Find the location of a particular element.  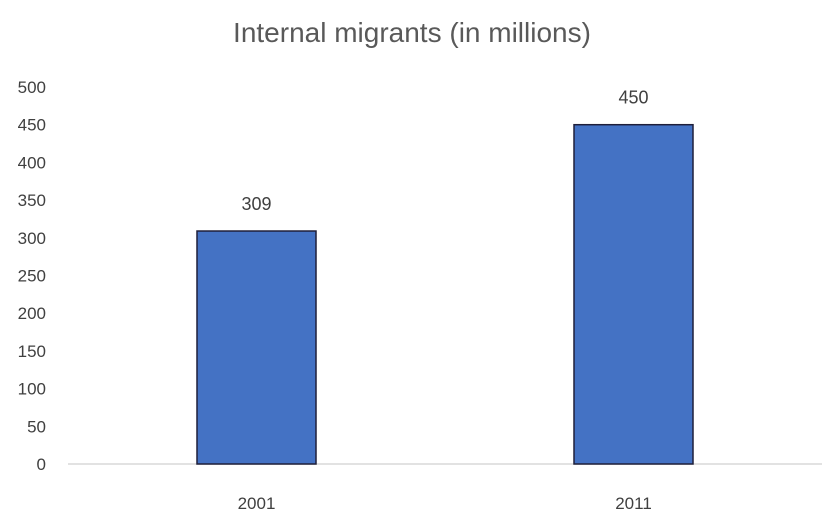

y-tick-label: 500 is located at coordinates (32, 87).